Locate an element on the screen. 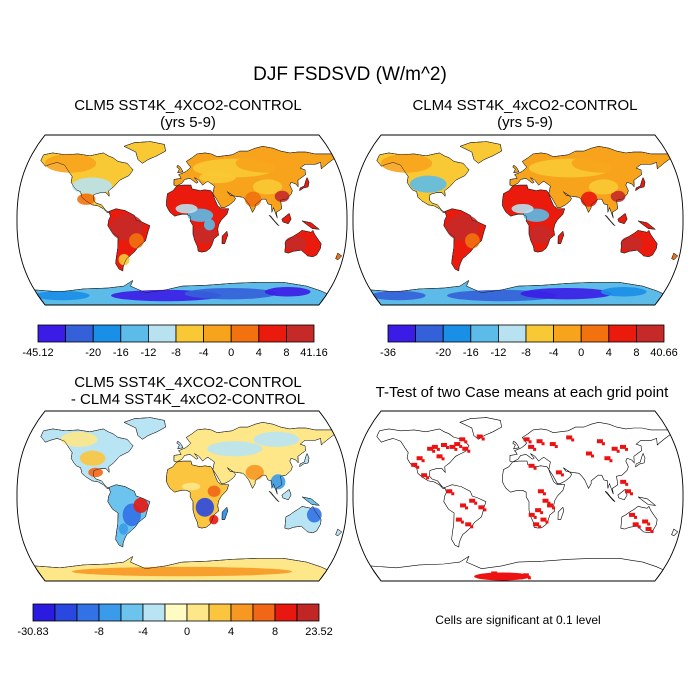 The height and width of the screenshot is (700, 700). land-newguinea is located at coordinates (311, 501).